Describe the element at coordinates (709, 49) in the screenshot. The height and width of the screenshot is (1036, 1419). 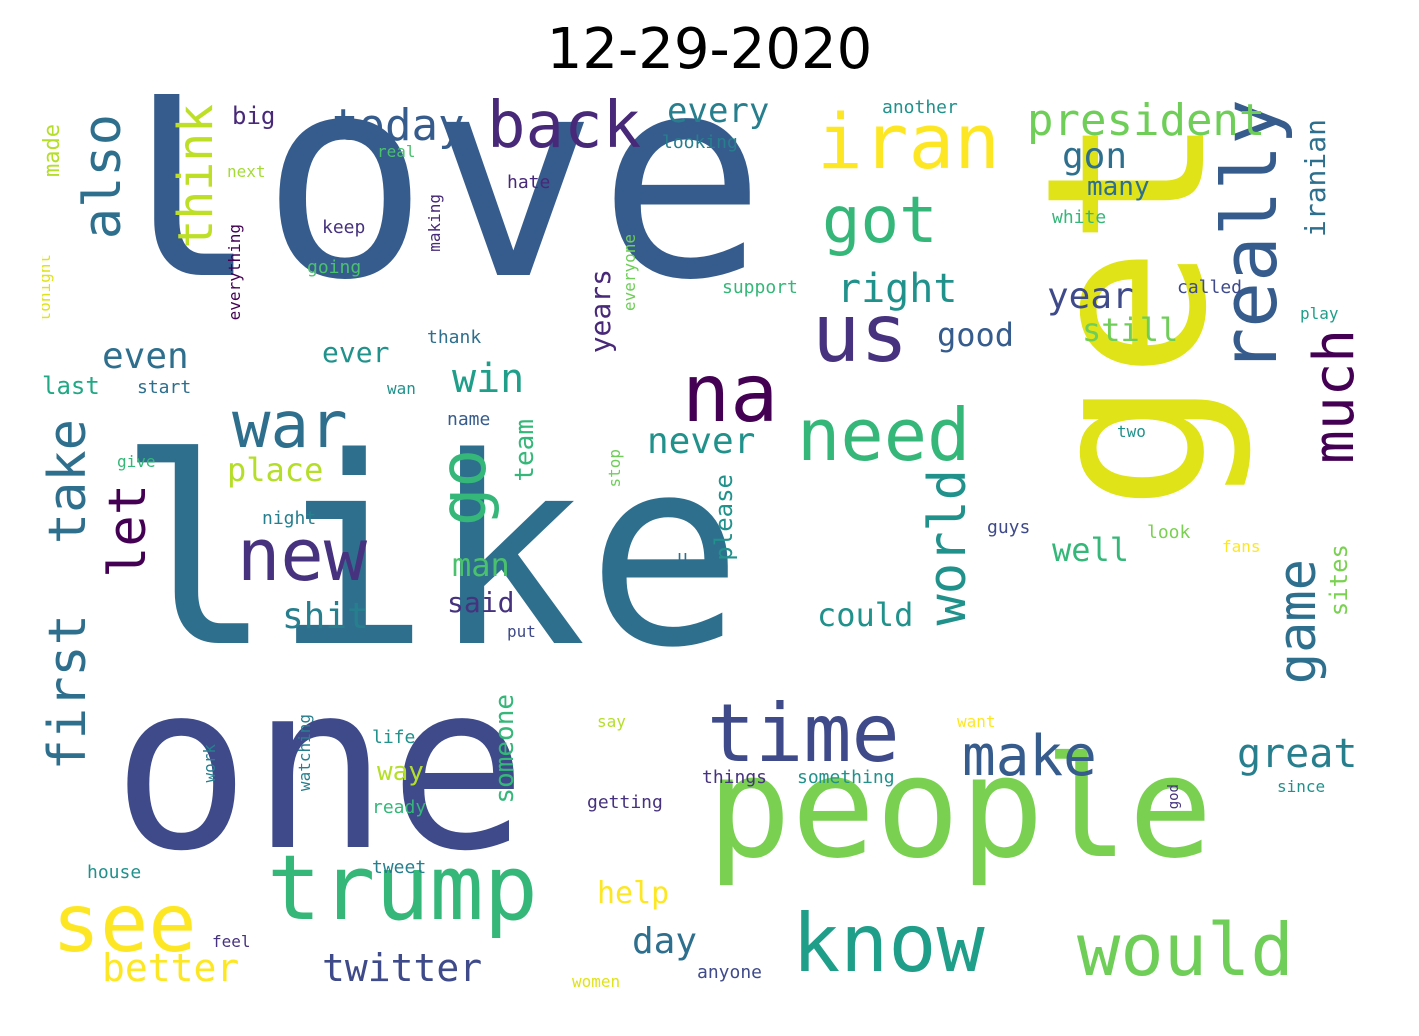
I see `page-title: 12-29-2020` at that location.